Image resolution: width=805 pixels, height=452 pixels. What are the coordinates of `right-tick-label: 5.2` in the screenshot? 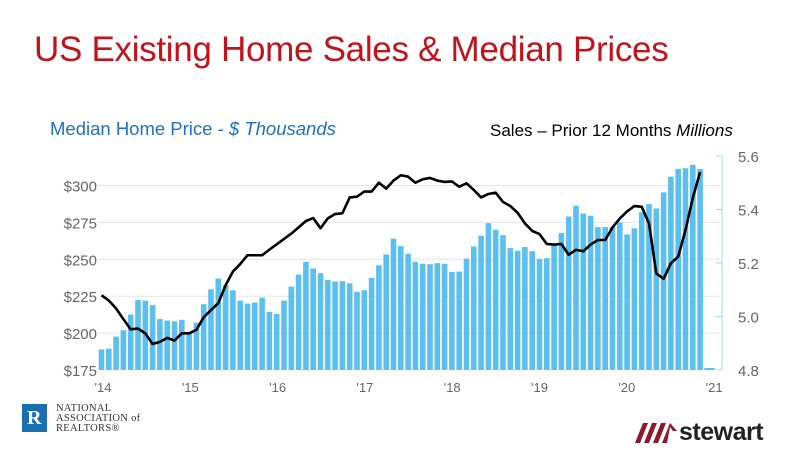 It's located at (748, 264).